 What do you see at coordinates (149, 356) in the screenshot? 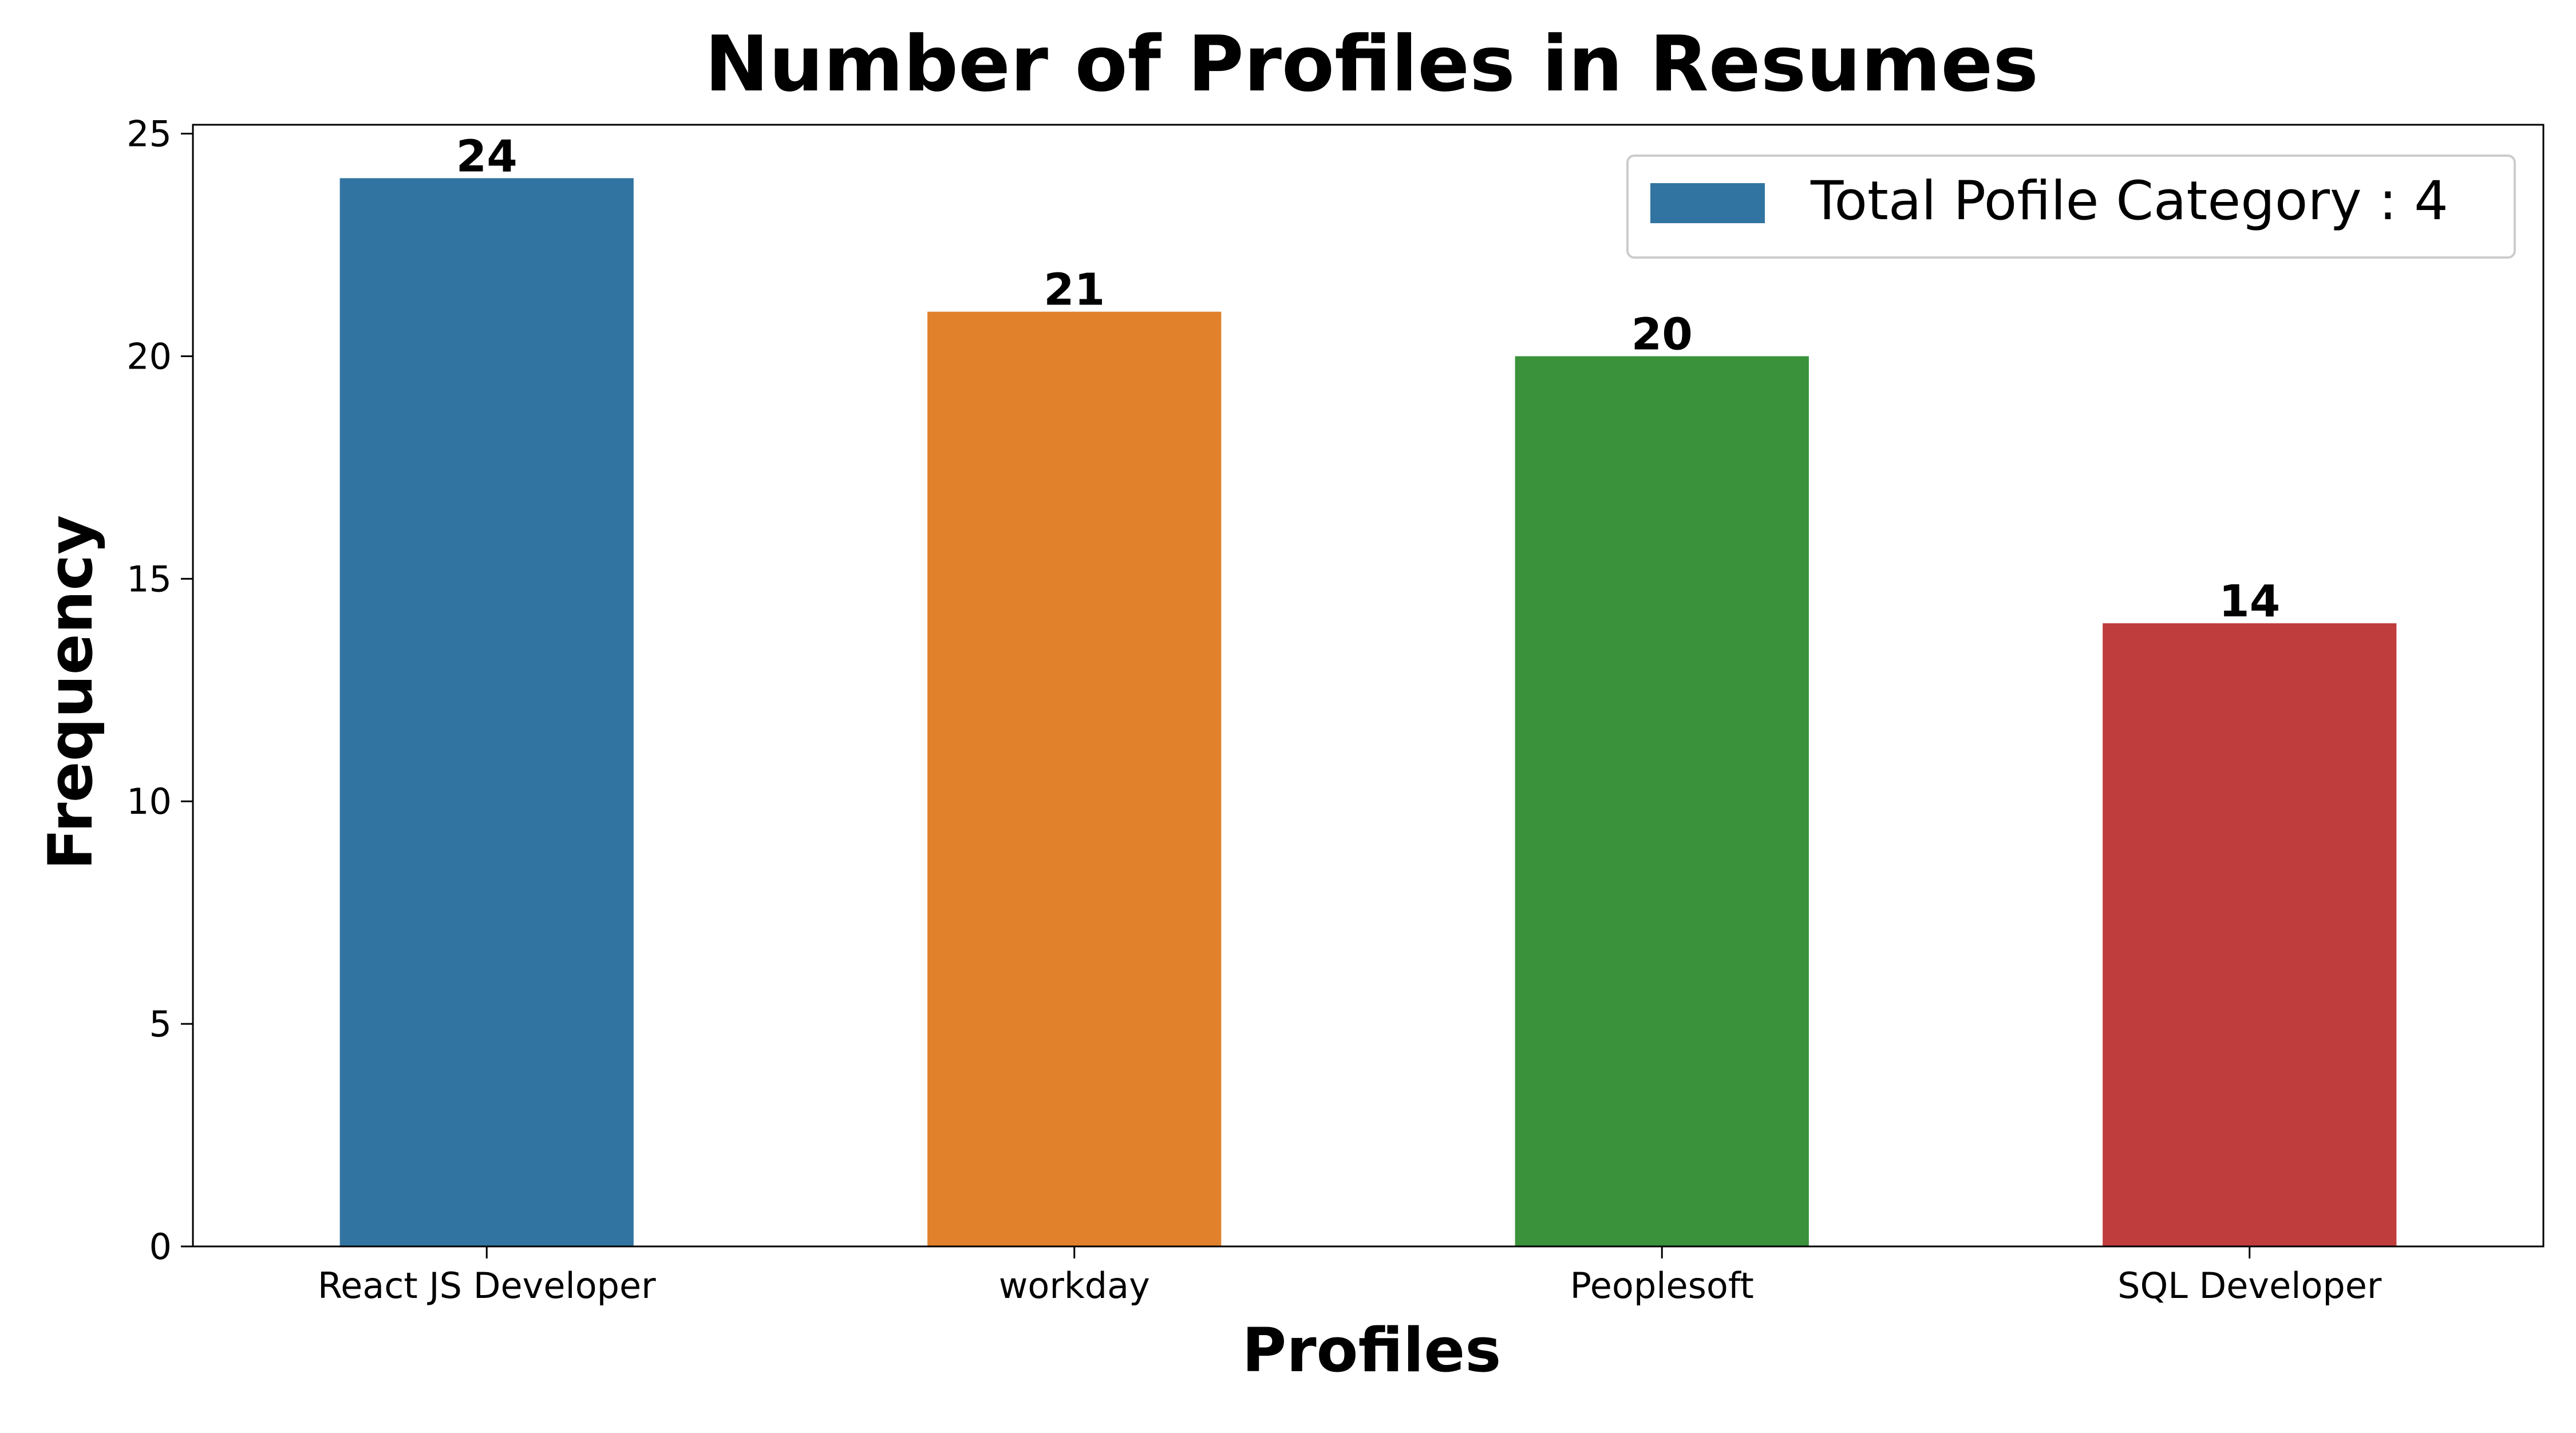
I see `y-tick-label: 20` at bounding box center [149, 356].